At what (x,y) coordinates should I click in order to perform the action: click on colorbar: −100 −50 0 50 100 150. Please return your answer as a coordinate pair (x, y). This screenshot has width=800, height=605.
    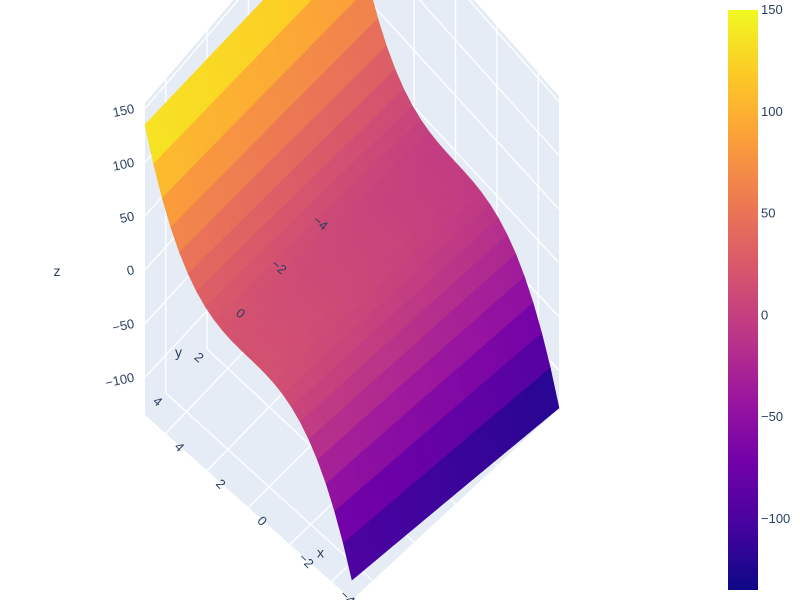
    Looking at the image, I should click on (759, 296).